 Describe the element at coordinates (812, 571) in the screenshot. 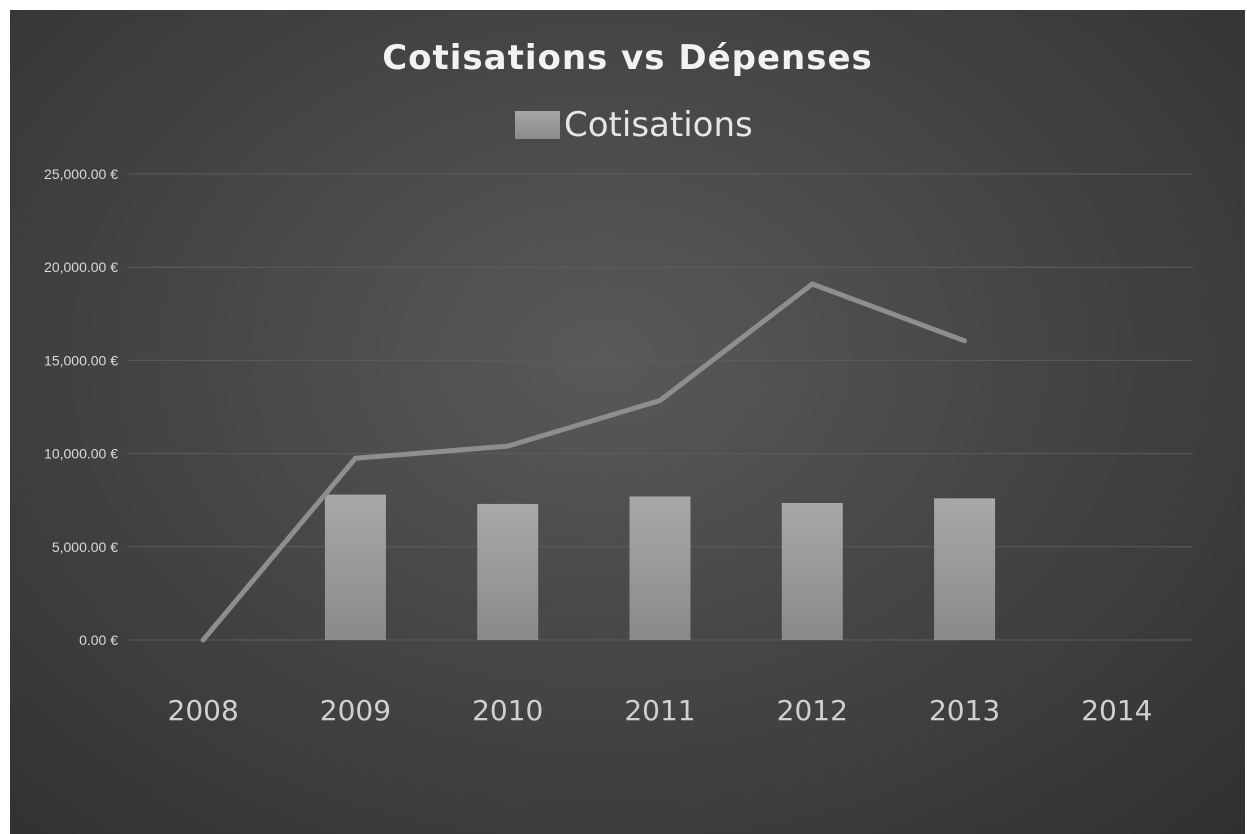

I see `bar-cotisations-2012` at that location.